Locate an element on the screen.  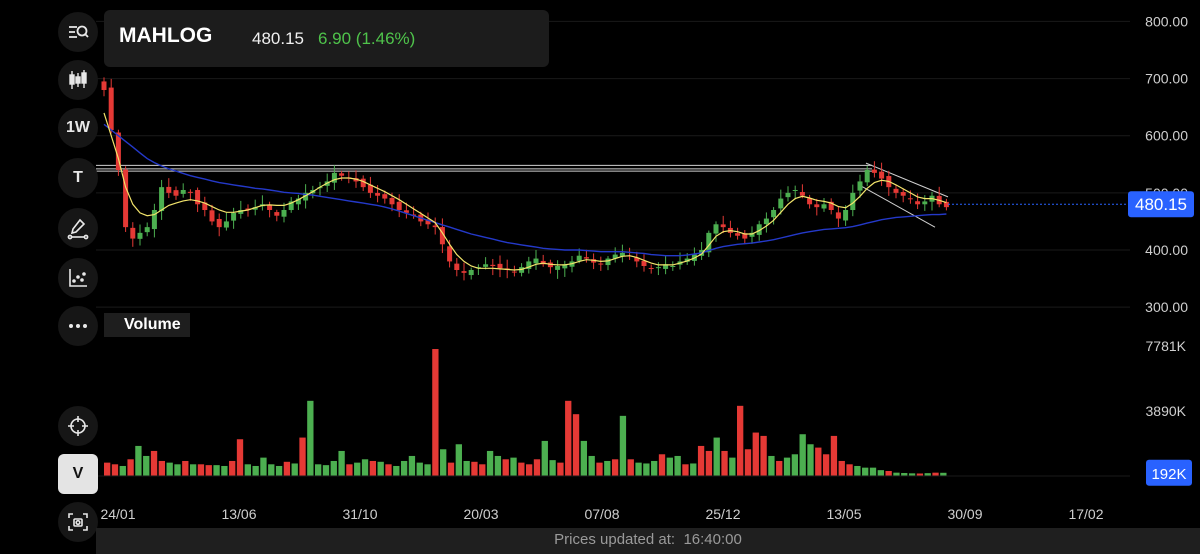
date-tick-label: 13/05 is located at coordinates (843, 514).